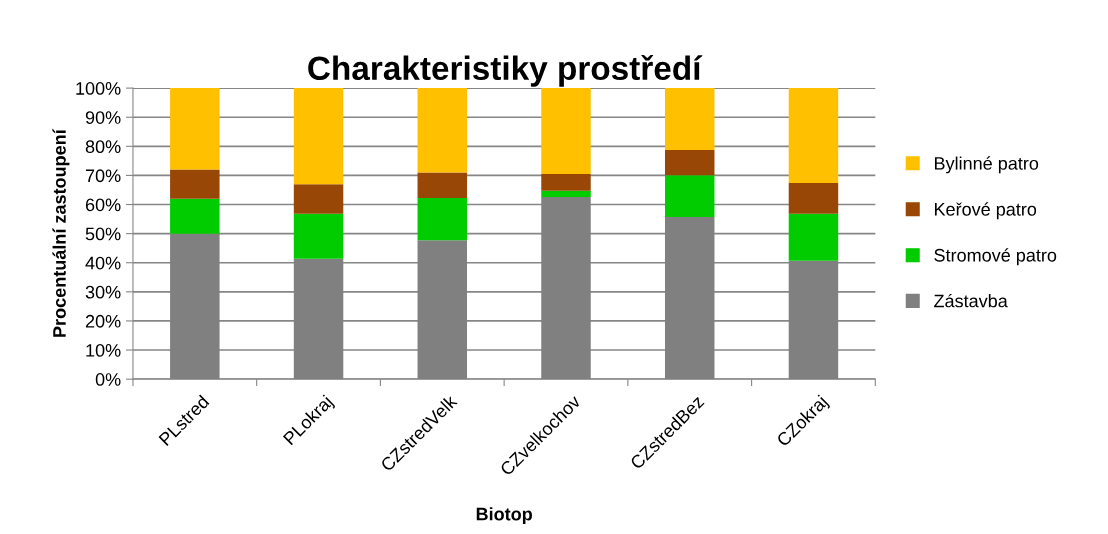 The image size is (1108, 534). I want to click on legend-label: Zástavba, so click(971, 300).